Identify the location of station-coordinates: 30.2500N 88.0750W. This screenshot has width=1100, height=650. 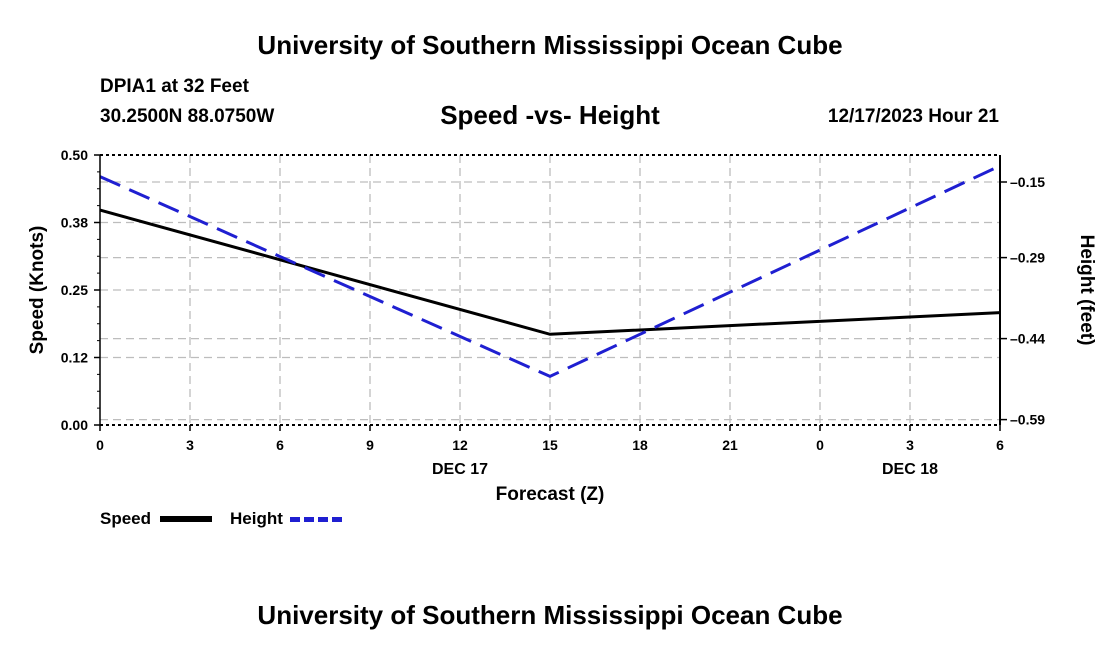
(187, 116).